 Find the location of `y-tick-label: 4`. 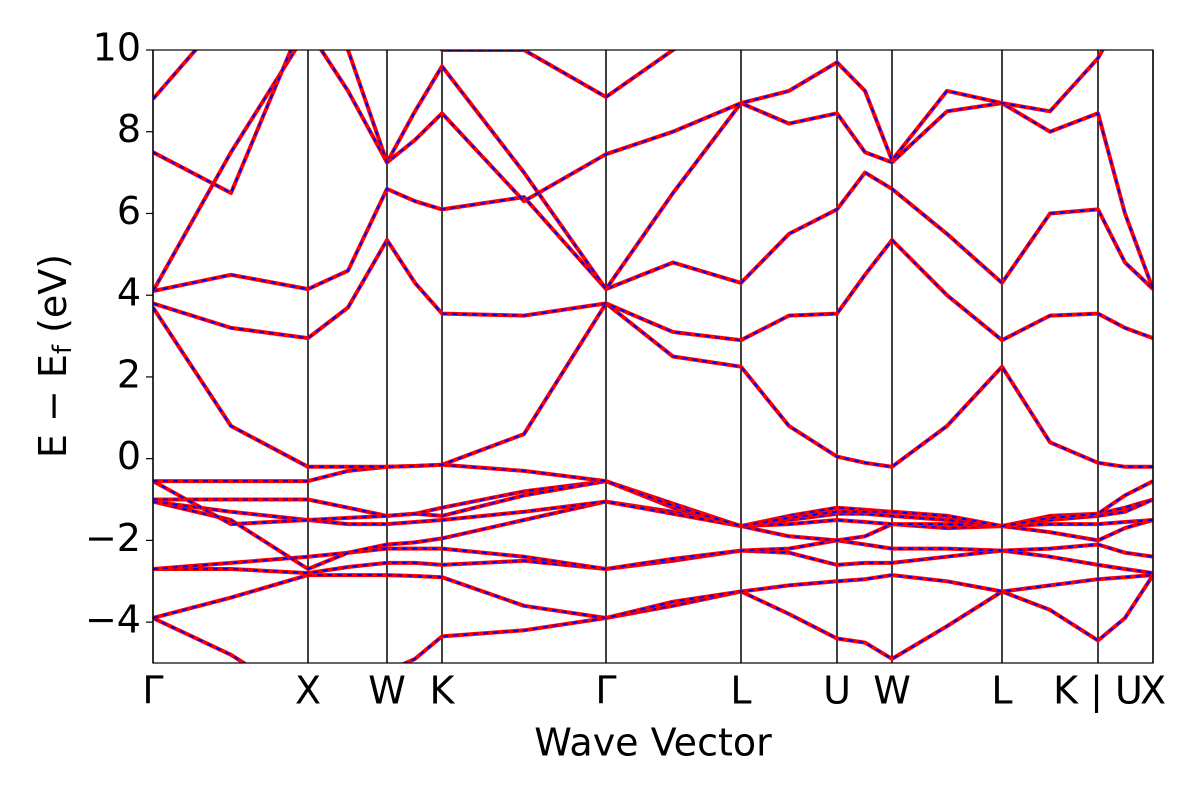

y-tick-label: 4 is located at coordinates (129, 293).